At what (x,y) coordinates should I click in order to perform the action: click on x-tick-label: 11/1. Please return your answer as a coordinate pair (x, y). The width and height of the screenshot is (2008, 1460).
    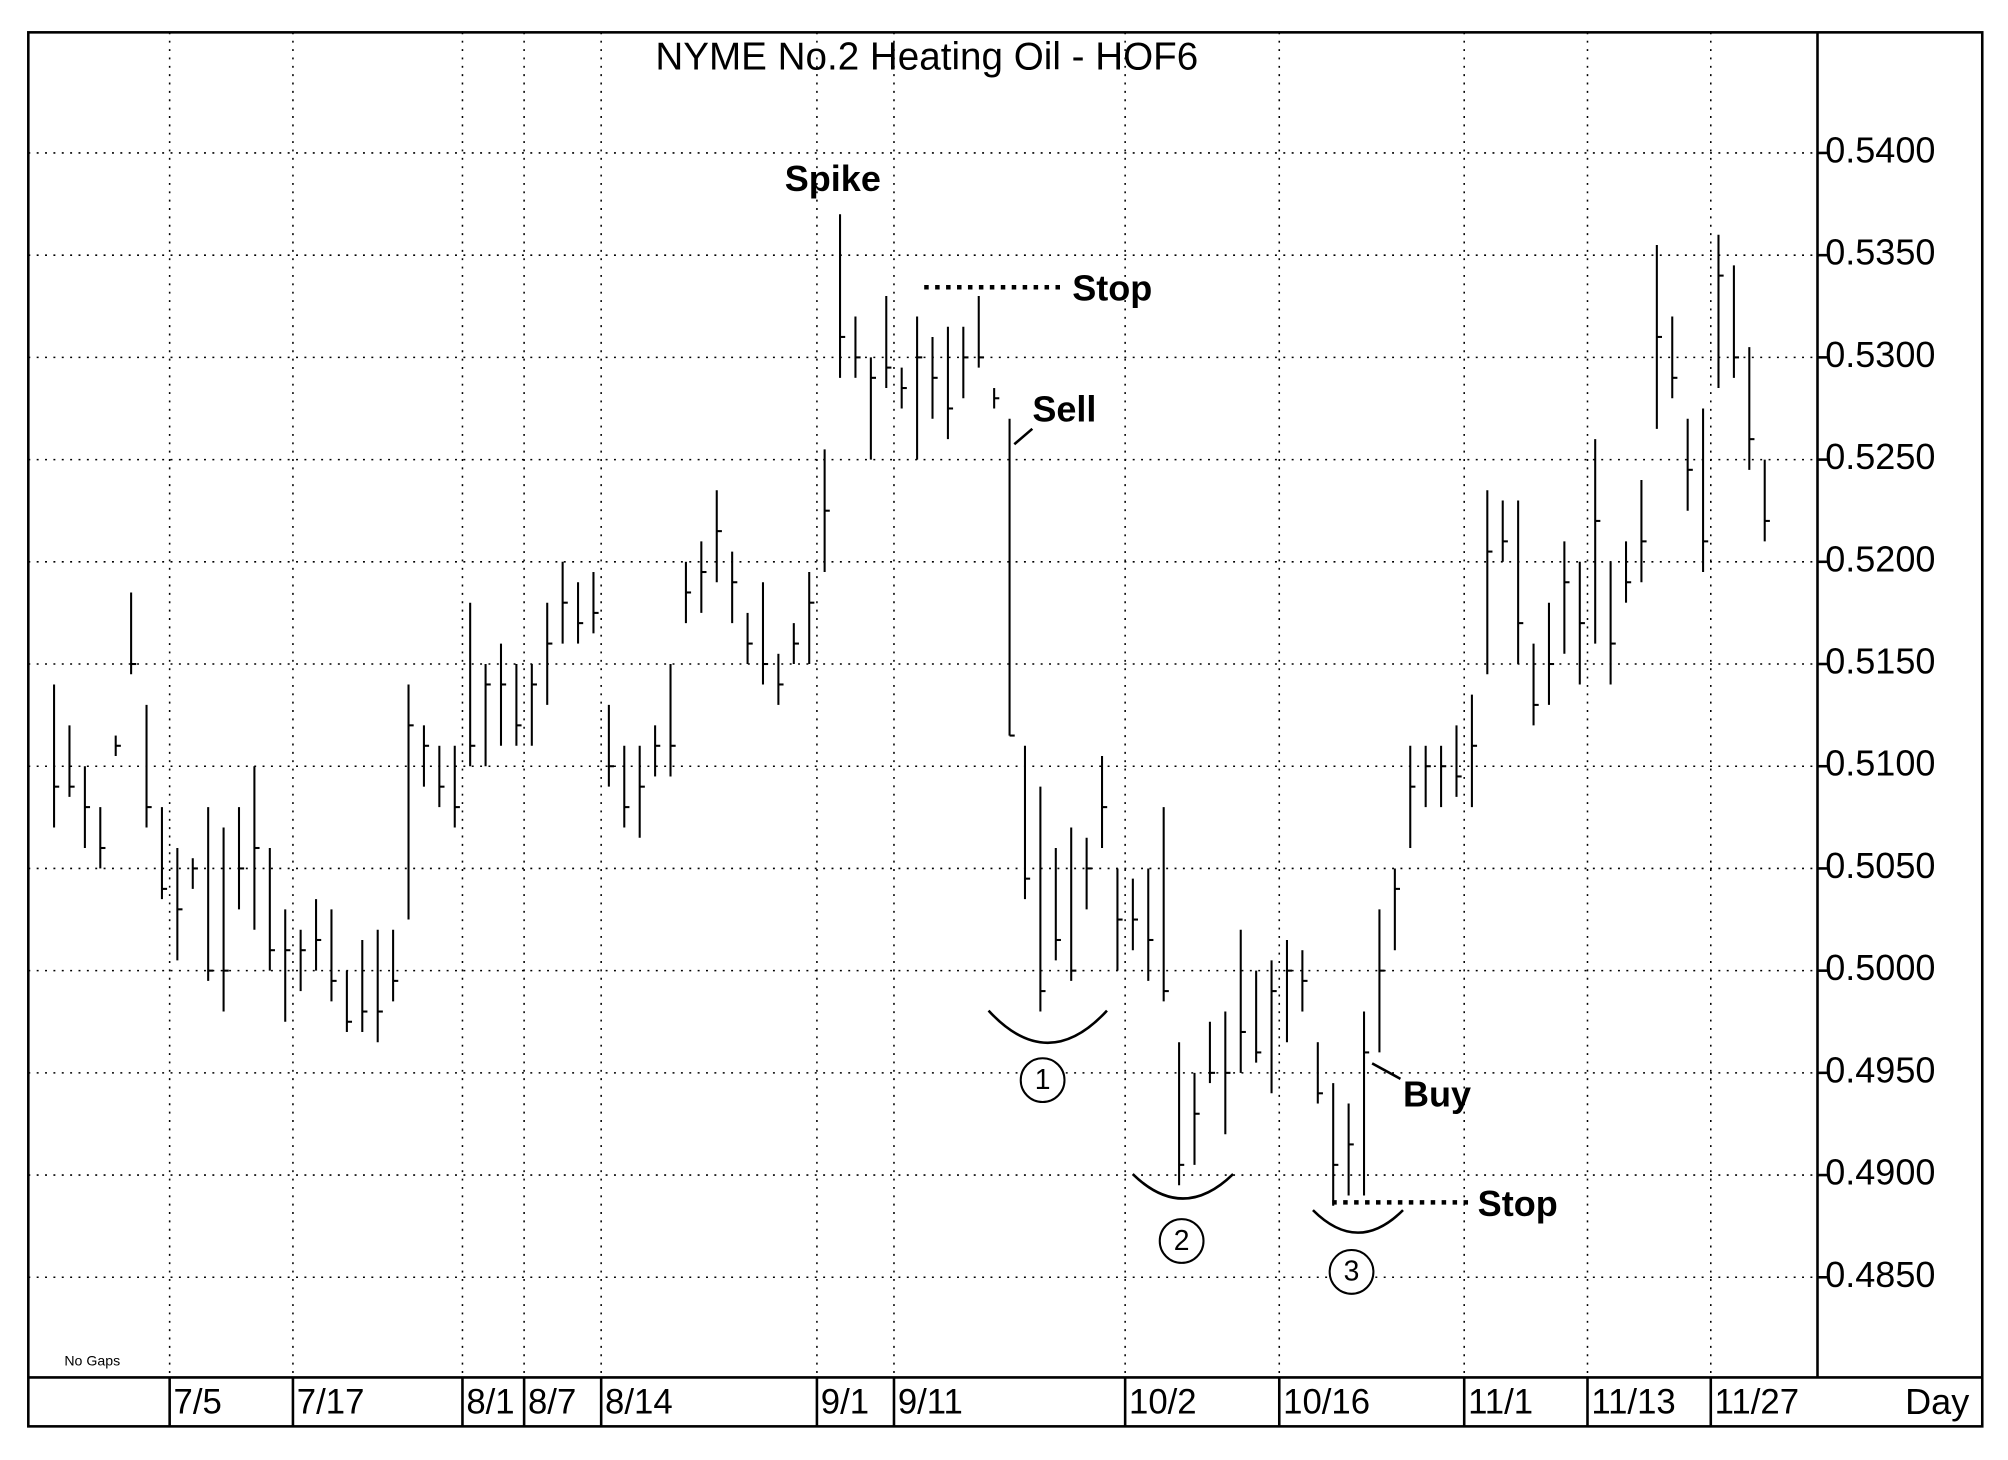
    Looking at the image, I should click on (1500, 1403).